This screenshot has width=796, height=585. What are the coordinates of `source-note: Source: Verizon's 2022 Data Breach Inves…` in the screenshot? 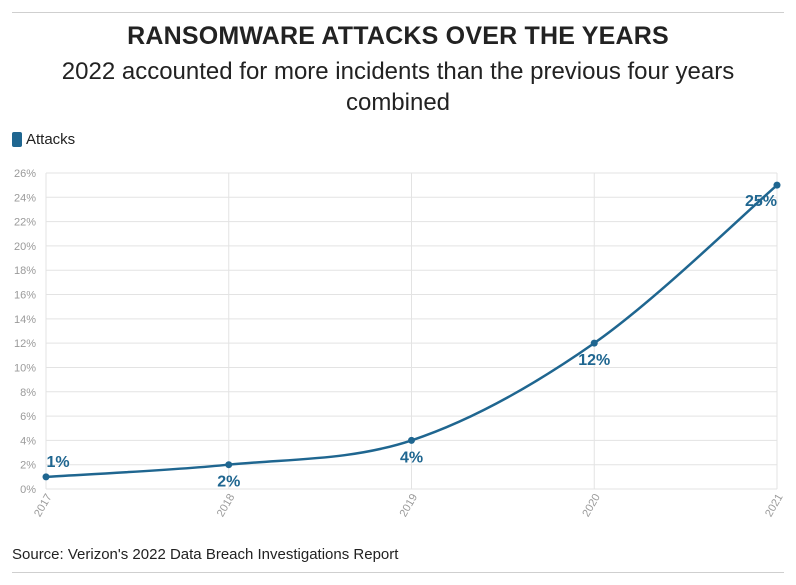 It's located at (205, 554).